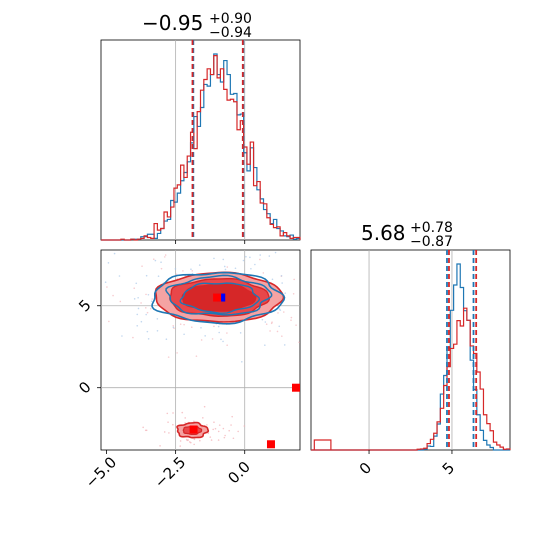  What do you see at coordinates (365, 468) in the screenshot?
I see `histogram-y-tick-label-0: 0` at bounding box center [365, 468].